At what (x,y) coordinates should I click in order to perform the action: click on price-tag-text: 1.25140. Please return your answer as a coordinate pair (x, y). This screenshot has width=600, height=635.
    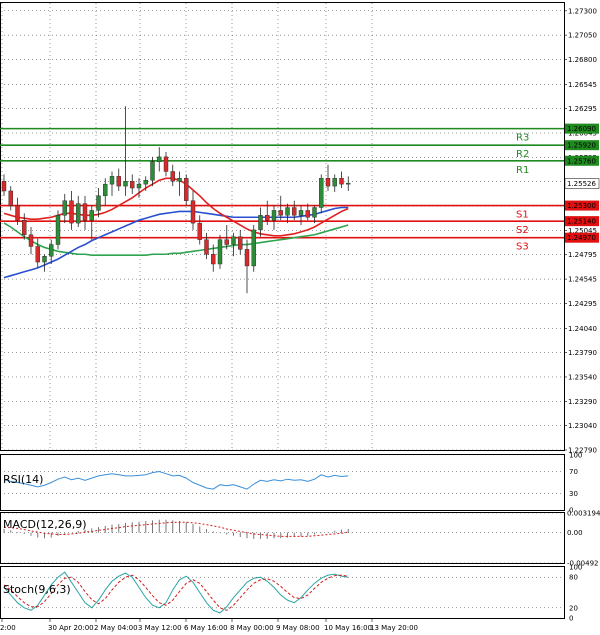
    Looking at the image, I should click on (581, 222).